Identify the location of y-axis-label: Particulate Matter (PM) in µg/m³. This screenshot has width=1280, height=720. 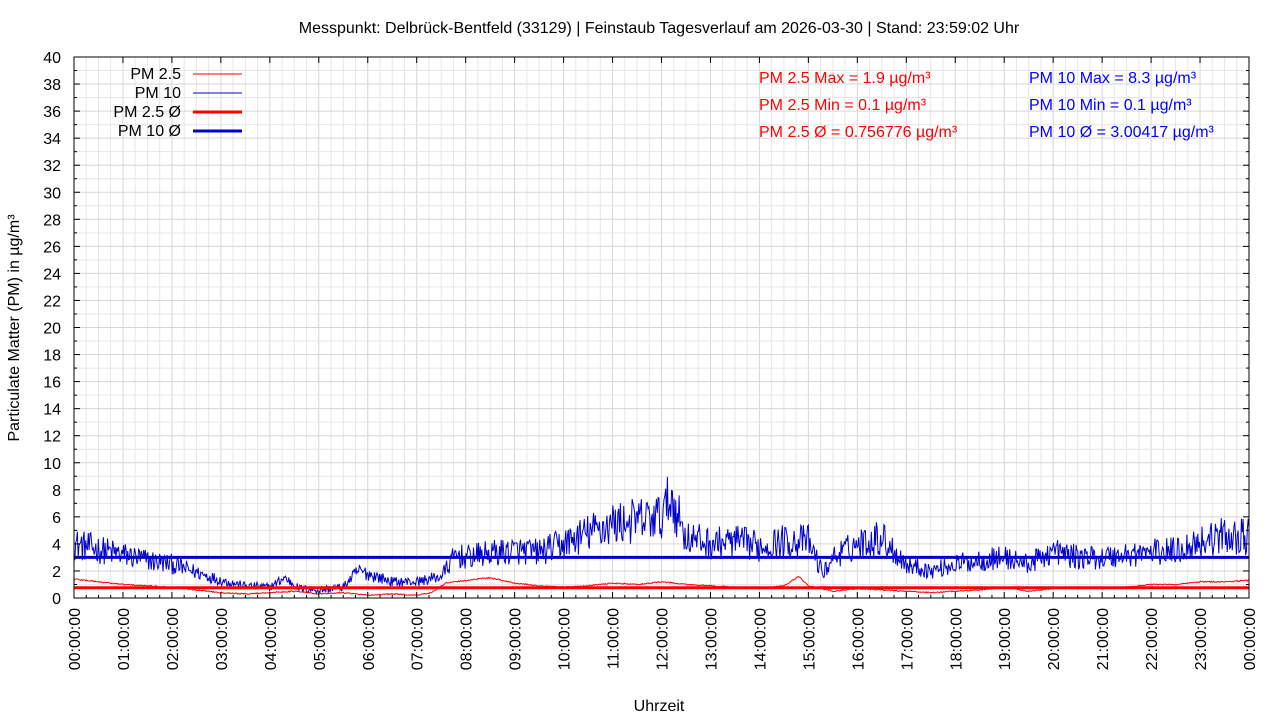
(14, 328).